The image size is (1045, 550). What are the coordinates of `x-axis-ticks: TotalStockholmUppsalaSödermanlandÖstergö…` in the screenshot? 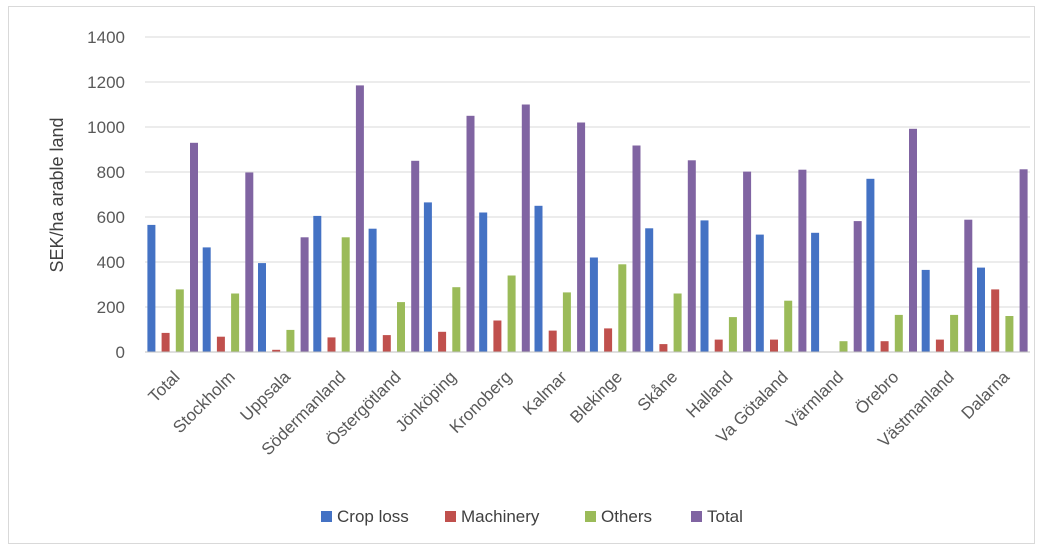 It's located at (579, 413).